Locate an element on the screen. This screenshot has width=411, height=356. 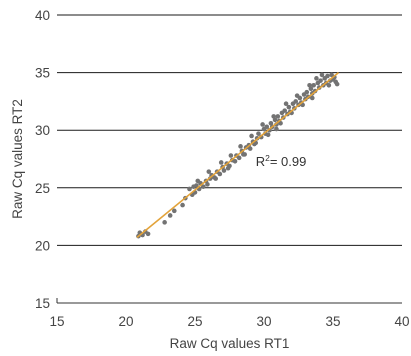
y-tick-label-2: 25 is located at coordinates (42, 188).